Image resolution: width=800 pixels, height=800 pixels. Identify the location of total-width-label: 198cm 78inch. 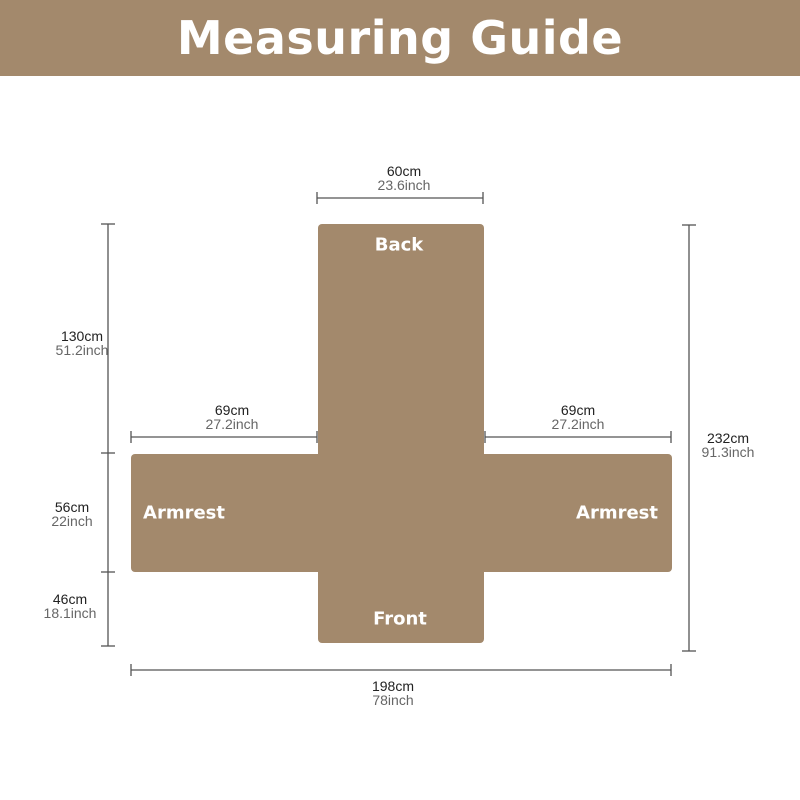
(393, 693).